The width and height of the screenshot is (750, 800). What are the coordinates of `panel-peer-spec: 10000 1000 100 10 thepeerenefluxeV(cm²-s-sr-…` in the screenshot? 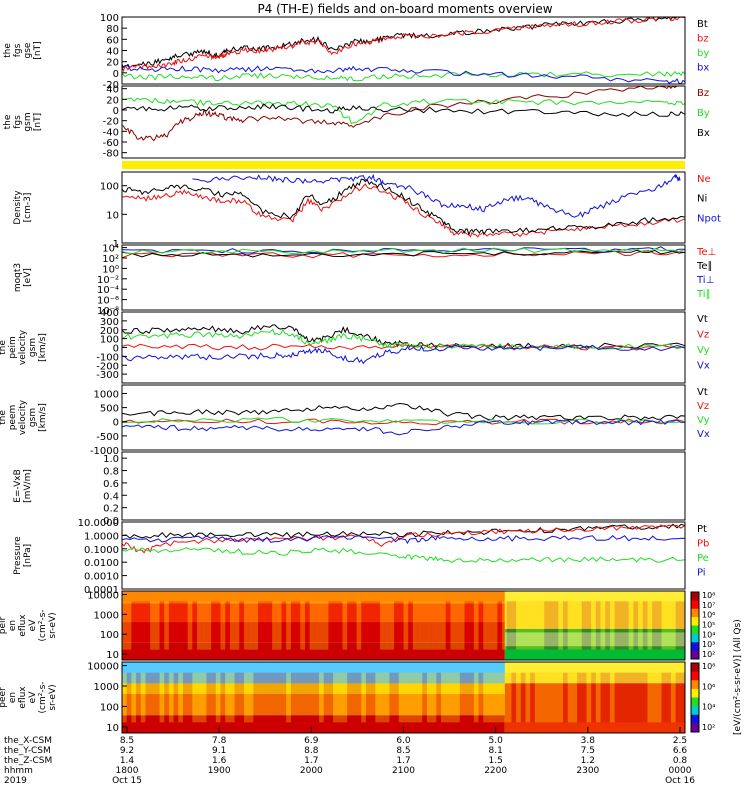 It's located at (343, 697).